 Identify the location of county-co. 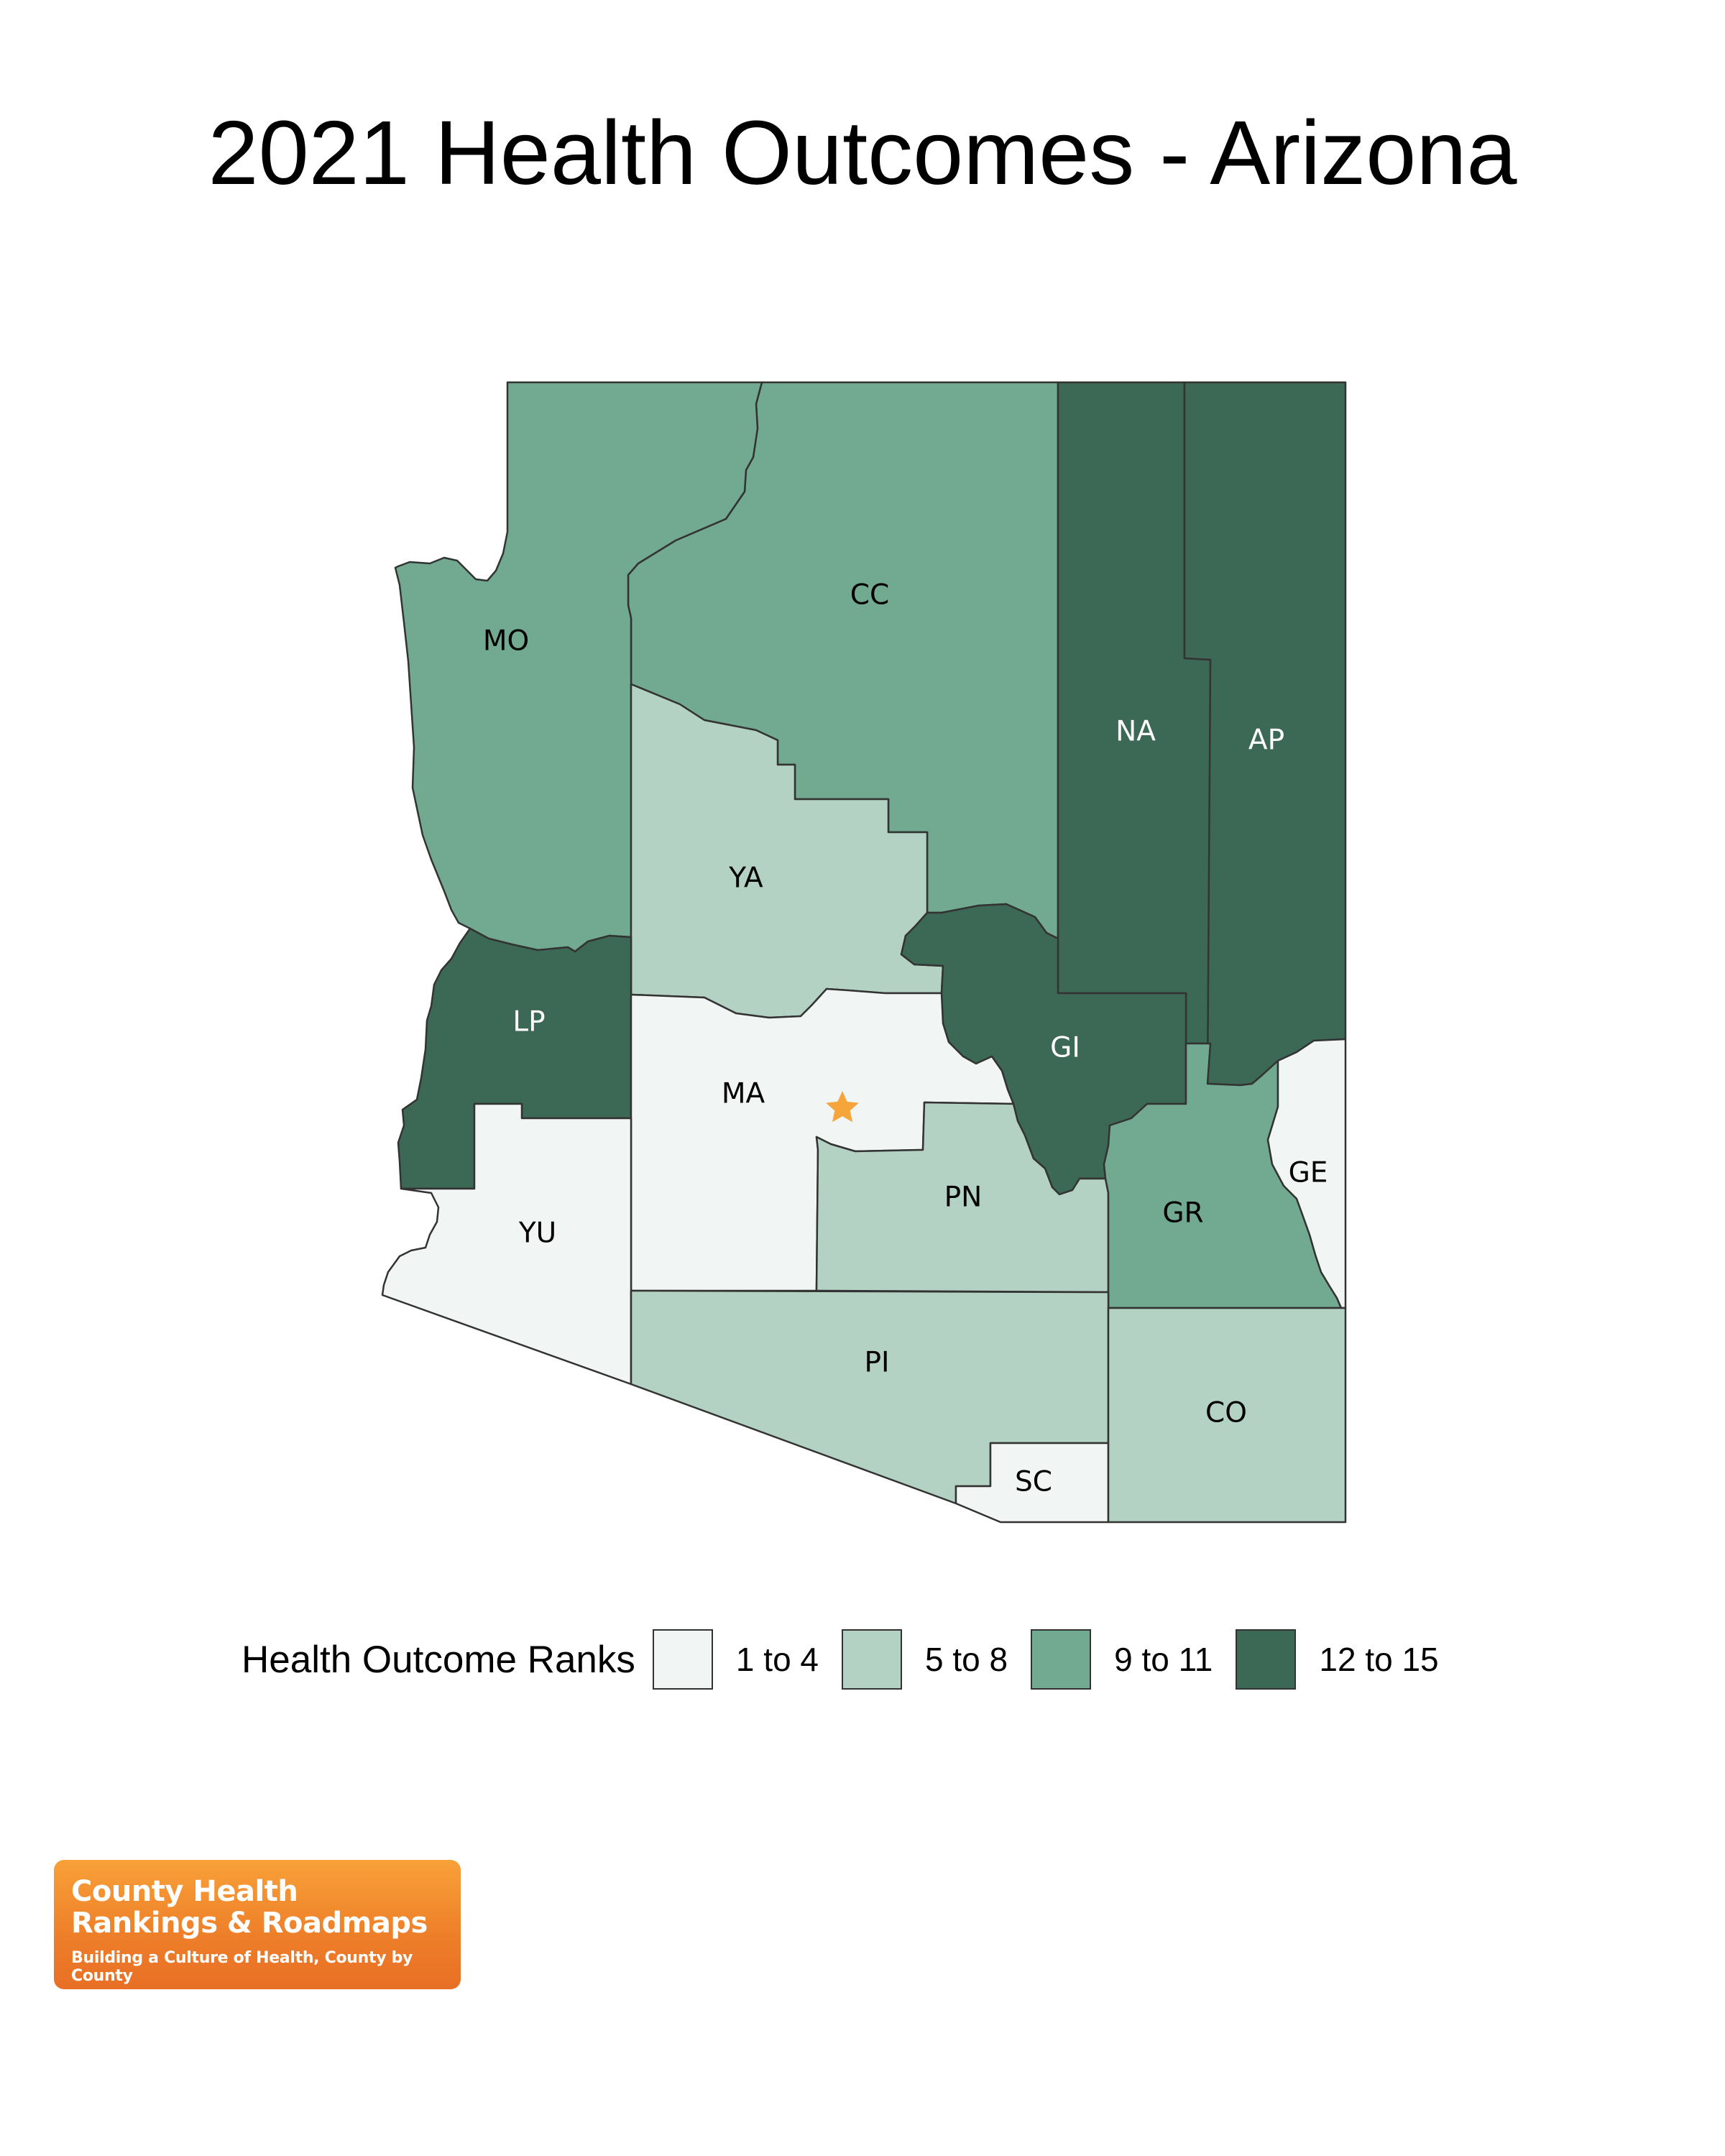
(1227, 1415).